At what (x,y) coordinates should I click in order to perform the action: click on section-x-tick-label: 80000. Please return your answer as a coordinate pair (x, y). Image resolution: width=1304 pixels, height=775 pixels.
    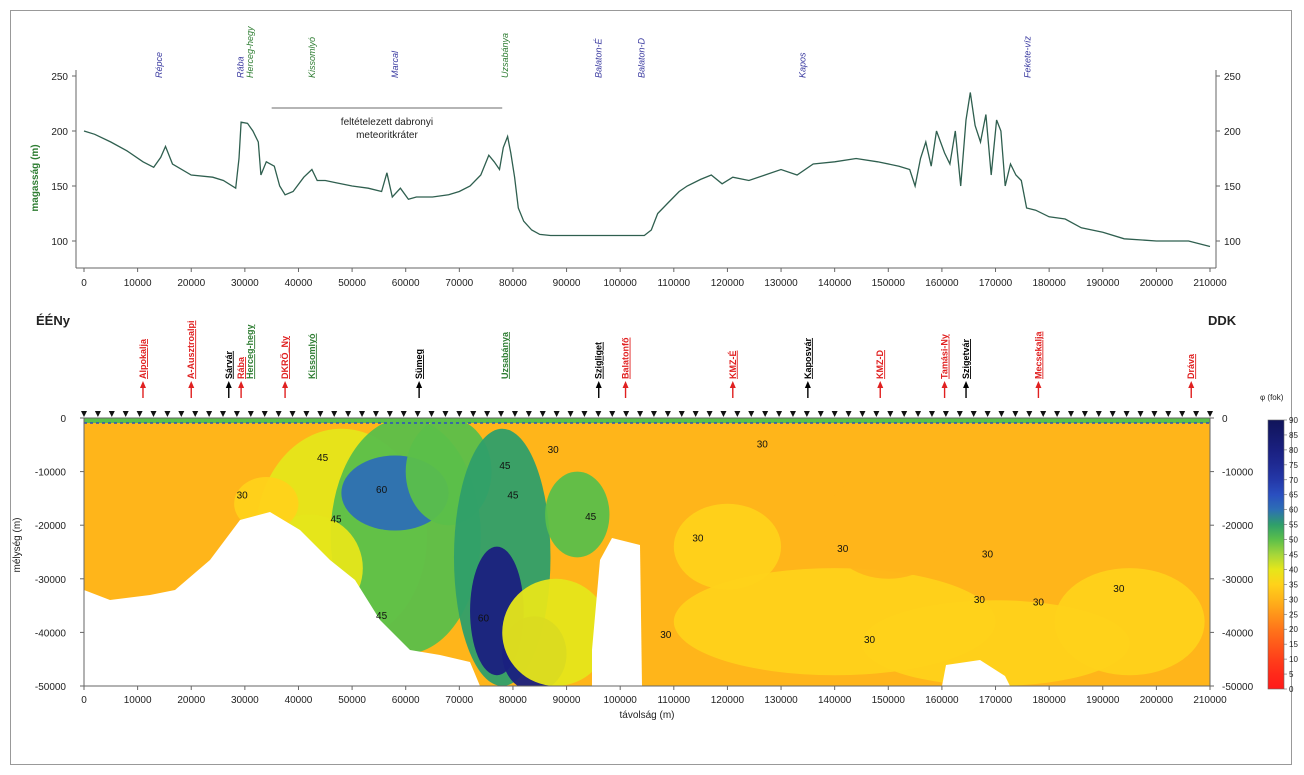
    Looking at the image, I should click on (513, 700).